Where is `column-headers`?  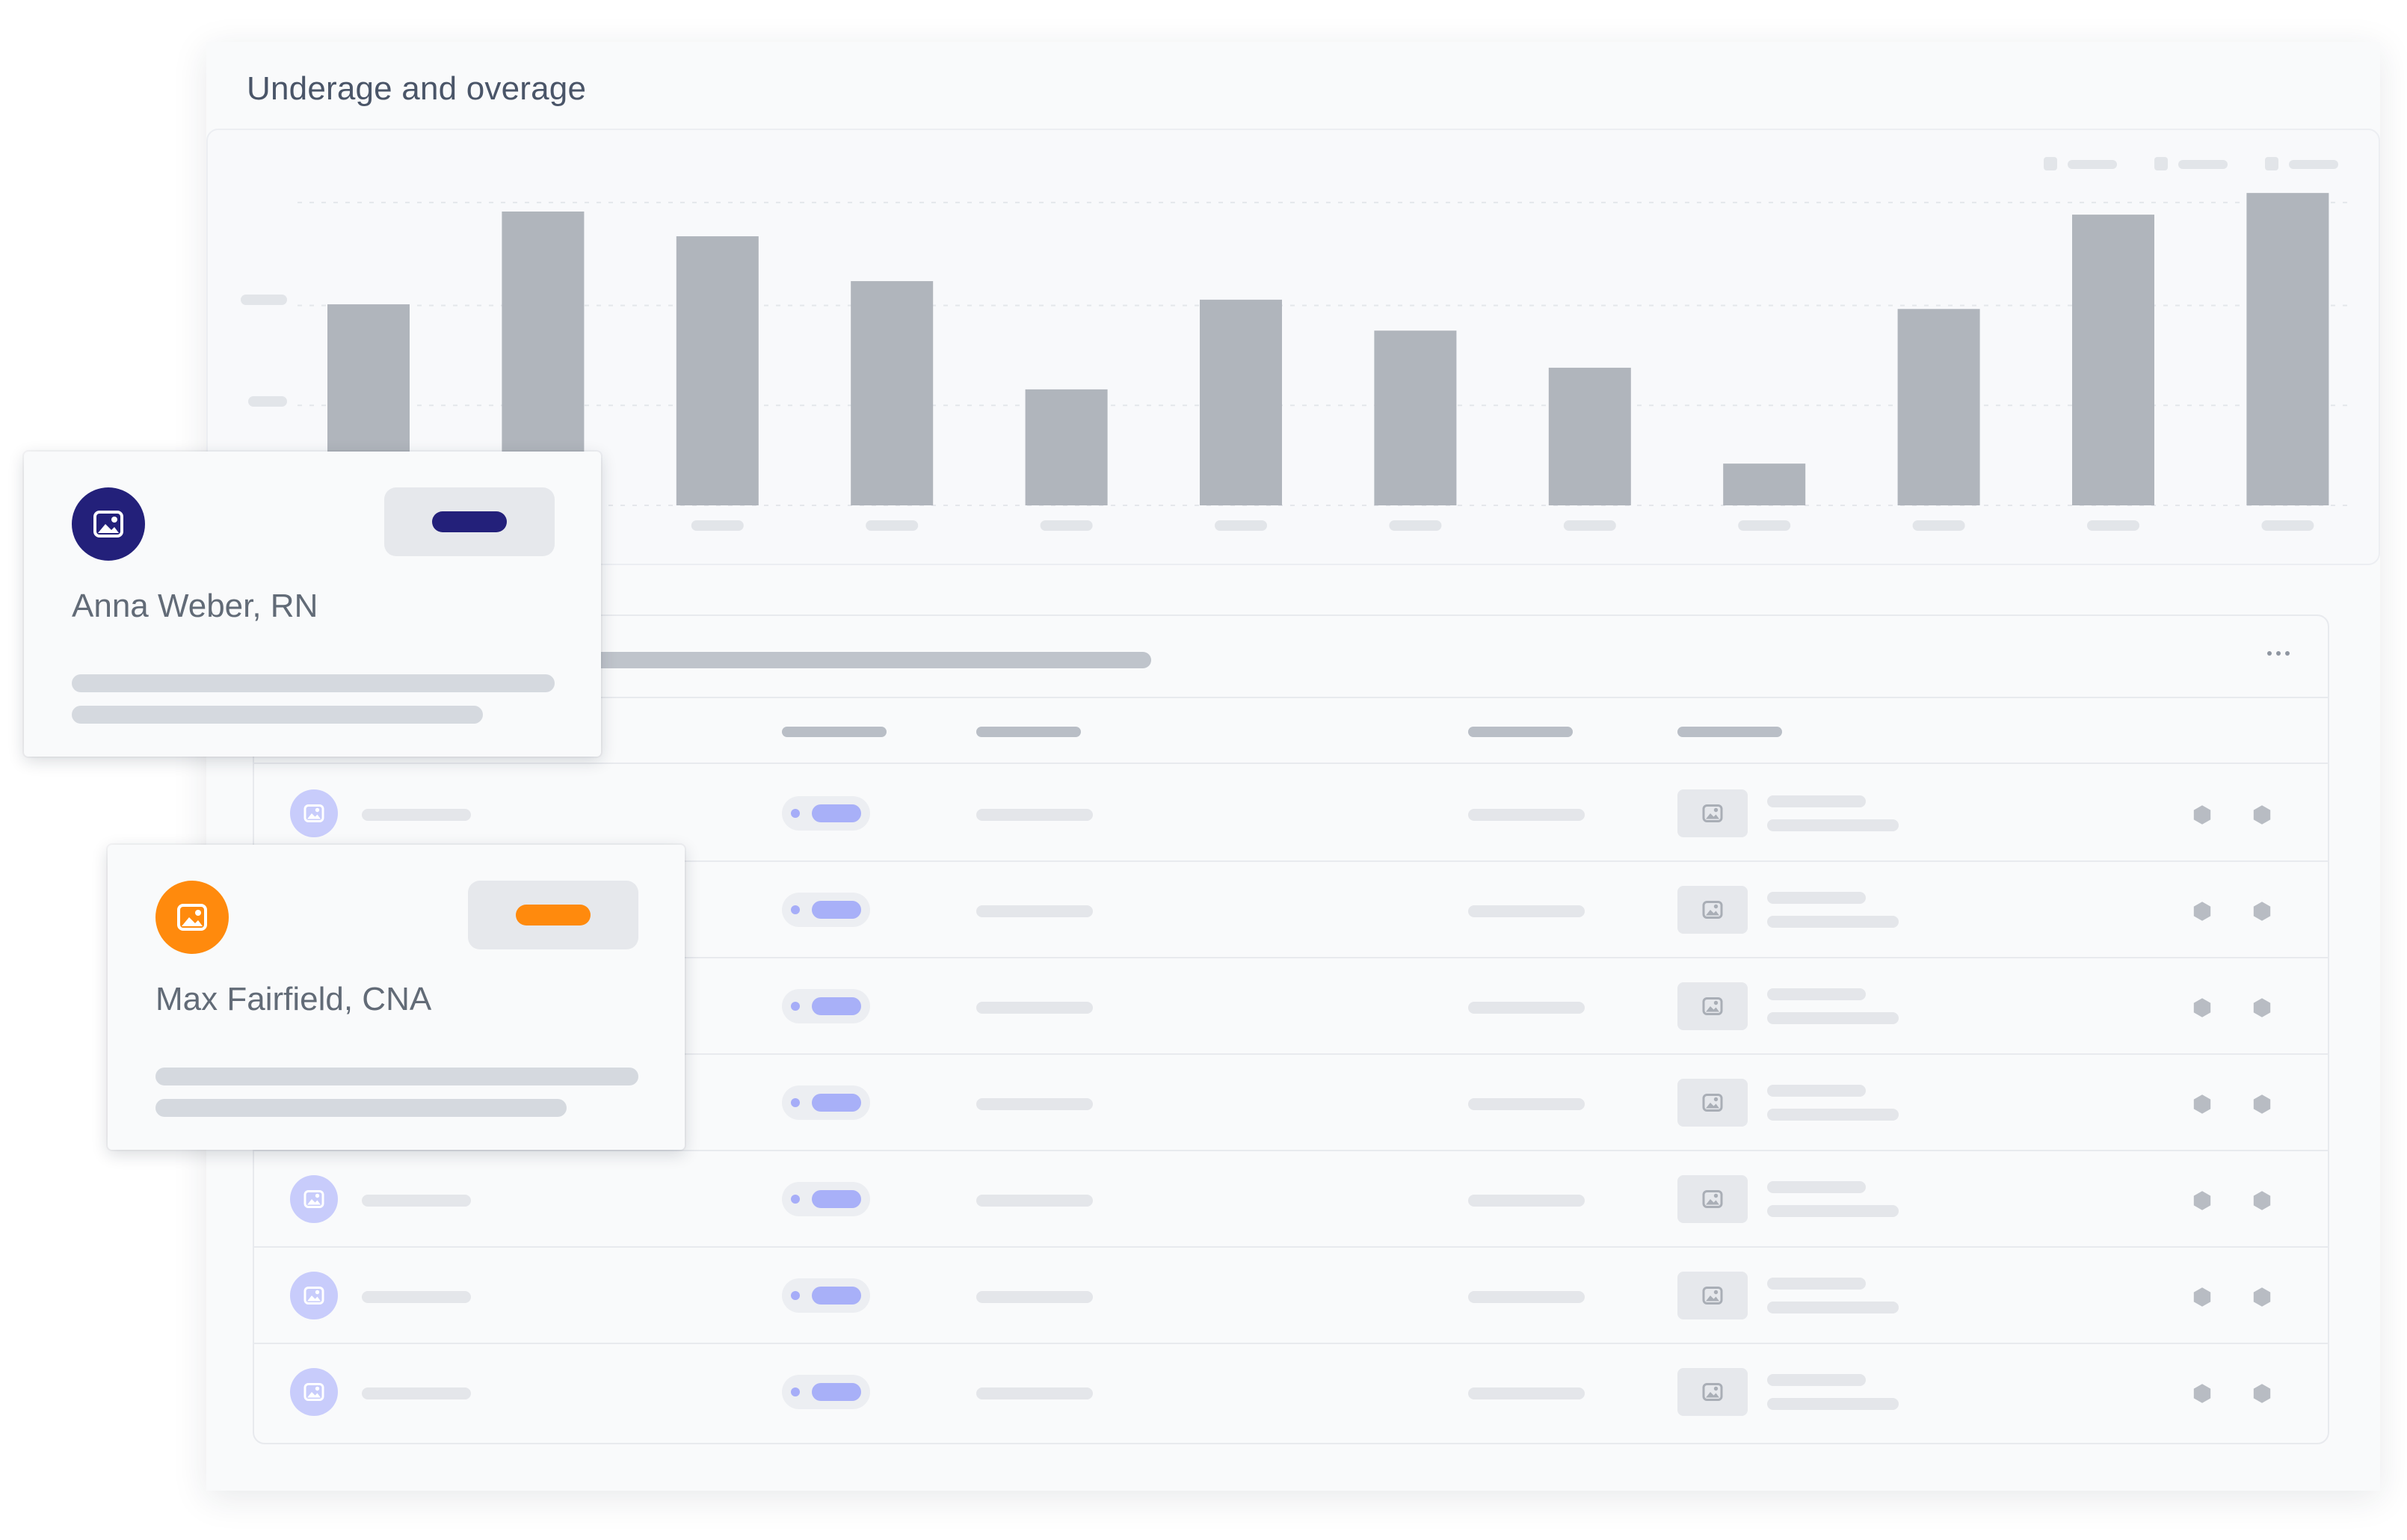 column-headers is located at coordinates (1291, 731).